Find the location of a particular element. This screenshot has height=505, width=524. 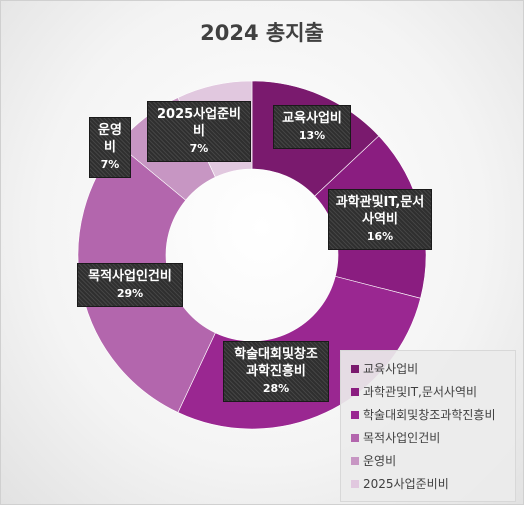

data-label-name: 2025사업준비비 is located at coordinates (199, 123).